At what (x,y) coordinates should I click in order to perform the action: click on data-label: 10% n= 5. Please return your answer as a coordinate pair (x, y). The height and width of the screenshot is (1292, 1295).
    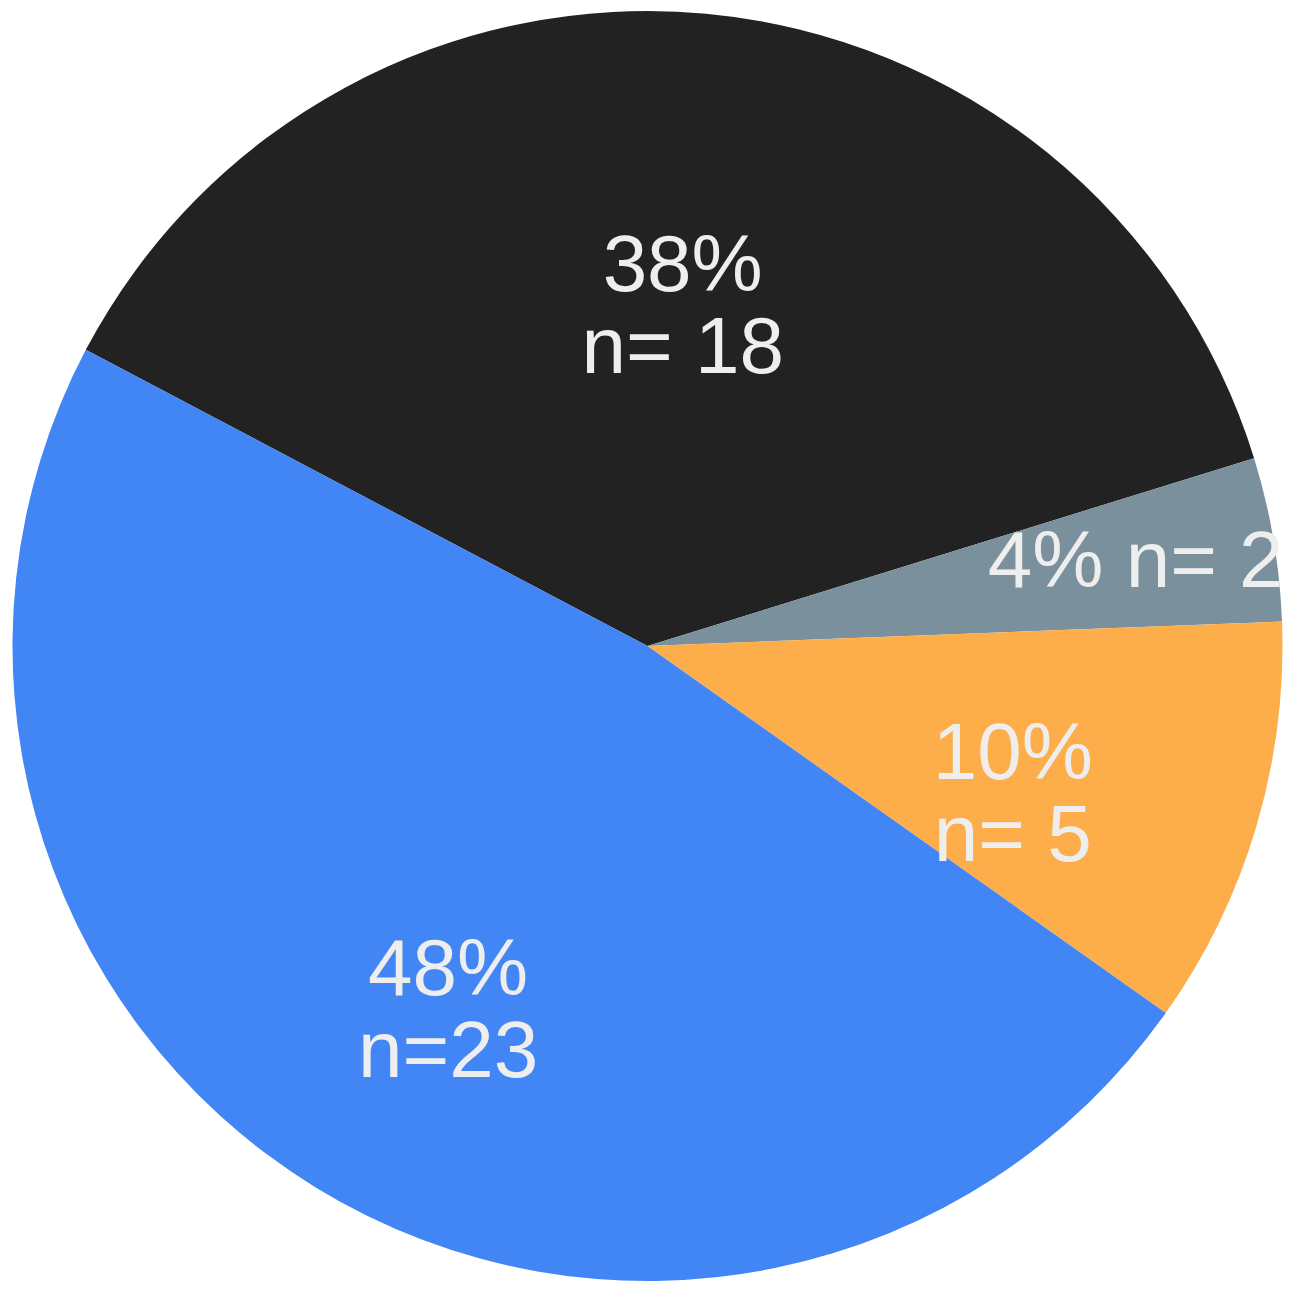
    Looking at the image, I should click on (1012, 792).